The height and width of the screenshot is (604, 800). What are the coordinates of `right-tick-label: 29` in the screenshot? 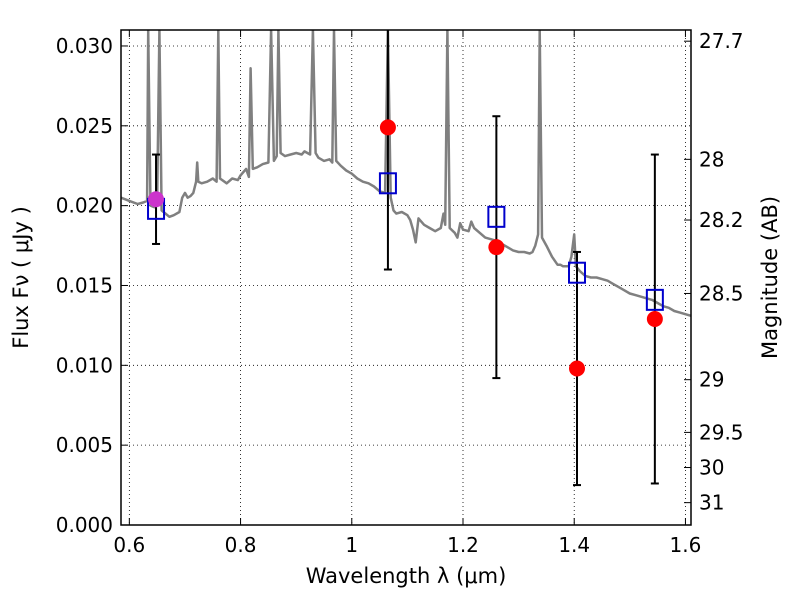 It's located at (711, 380).